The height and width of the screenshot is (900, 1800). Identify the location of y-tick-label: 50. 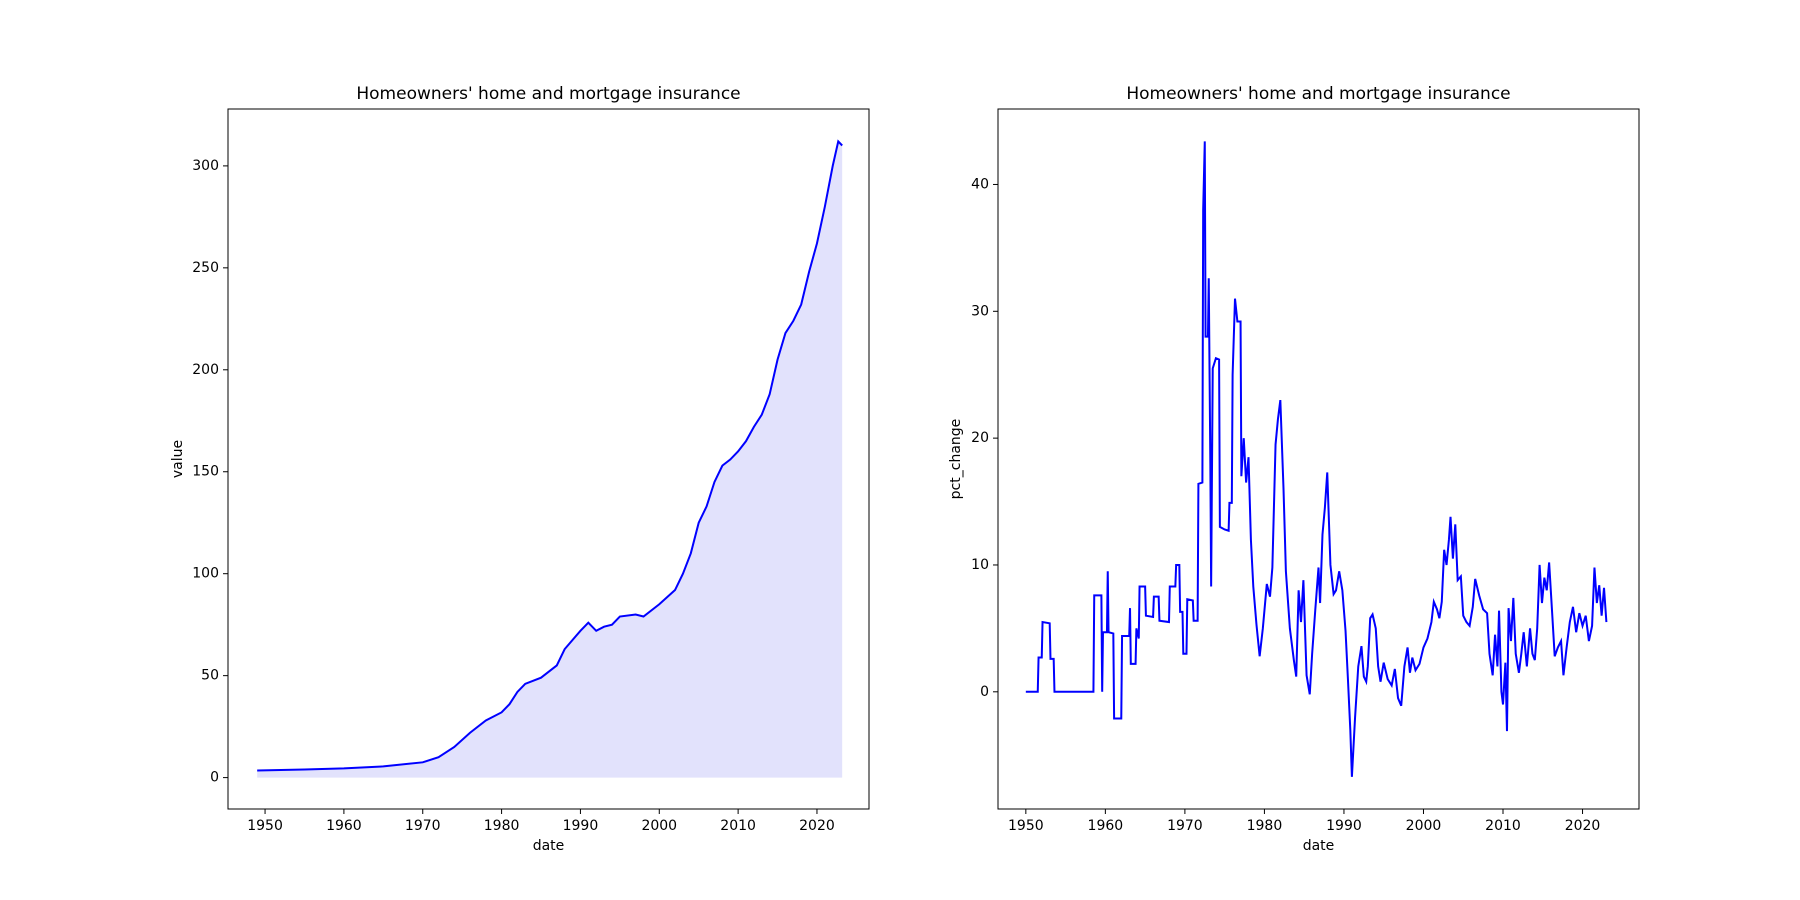
(210, 676).